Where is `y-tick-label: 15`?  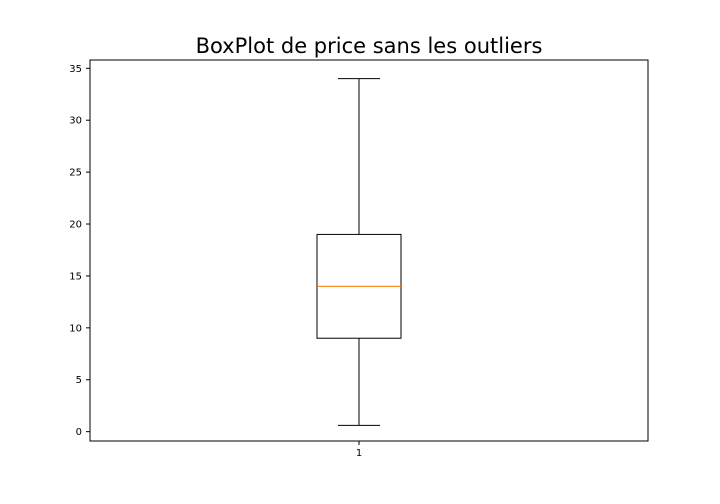
y-tick-label: 15 is located at coordinates (75, 276).